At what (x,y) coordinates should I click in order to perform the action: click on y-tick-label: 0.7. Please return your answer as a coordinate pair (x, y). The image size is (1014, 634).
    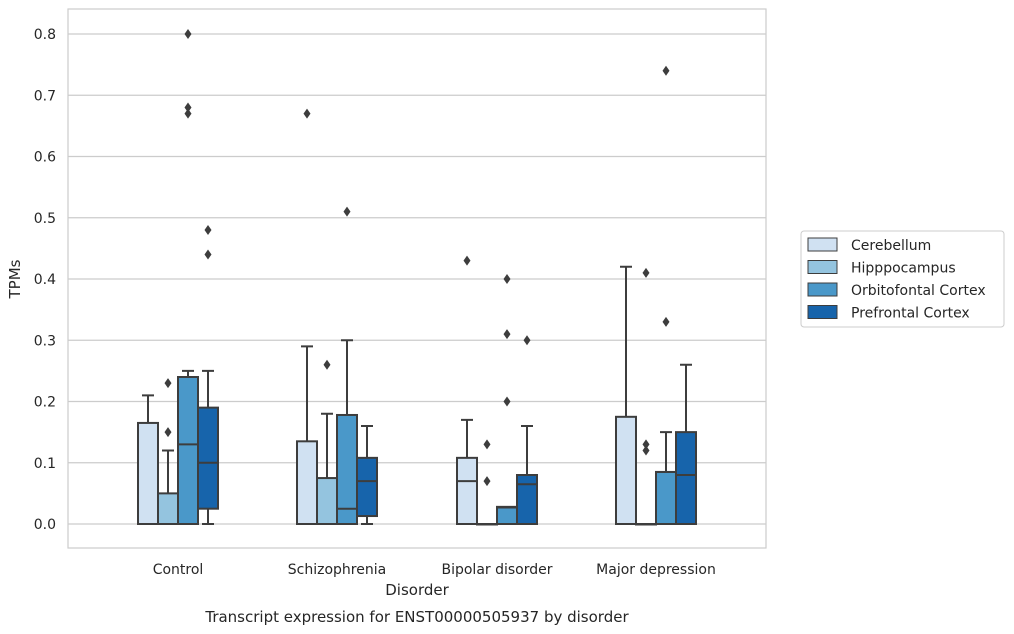
    Looking at the image, I should click on (45, 96).